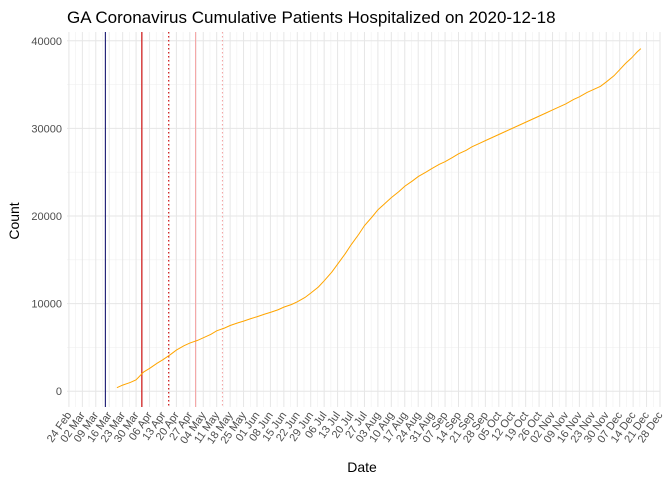 Image resolution: width=672 pixels, height=480 pixels. Describe the element at coordinates (59, 392) in the screenshot. I see `y-tick-label: 0` at that location.